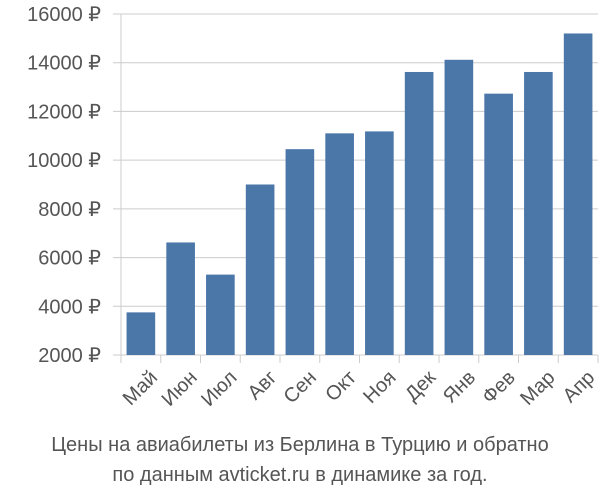  Describe the element at coordinates (69, 307) in the screenshot. I see `y-tick-label: 4000 ₽` at that location.